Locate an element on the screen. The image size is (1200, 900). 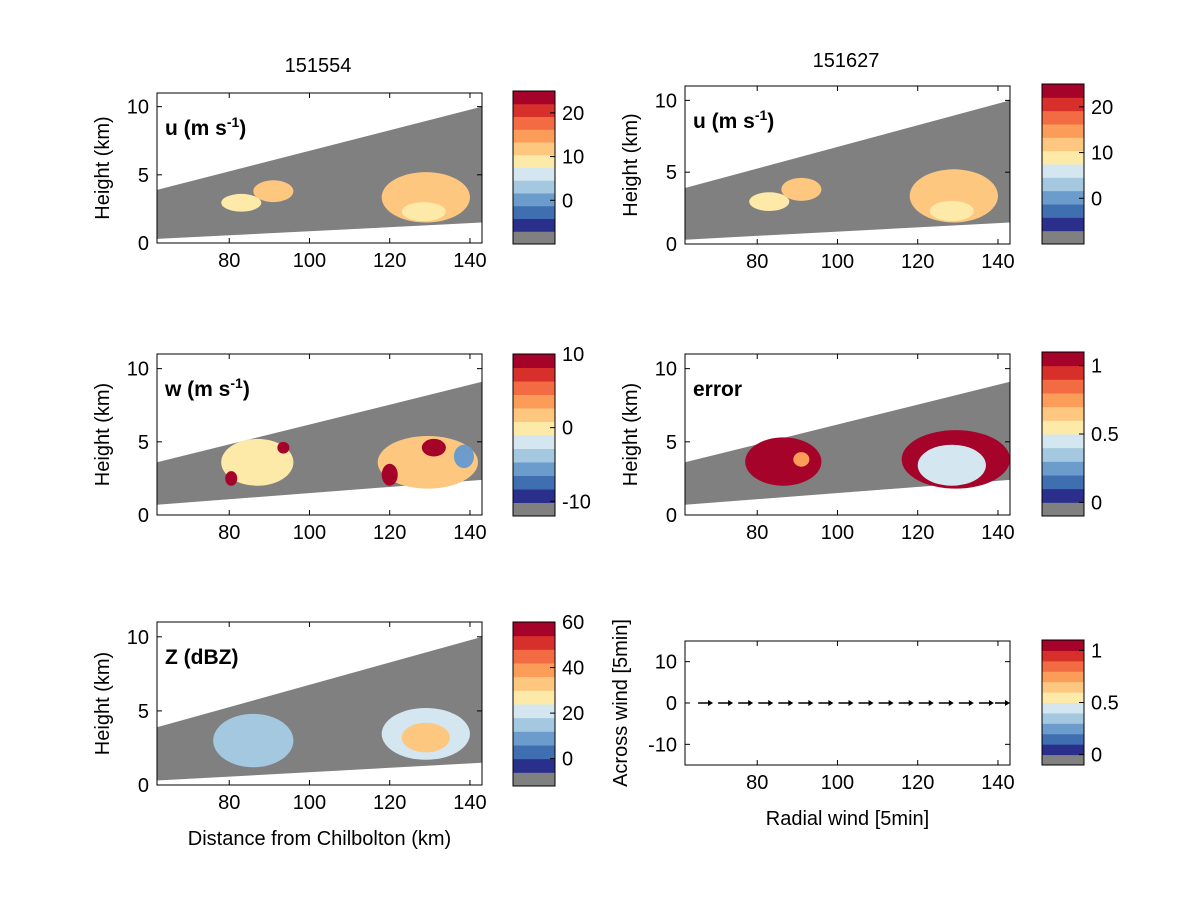
colorbar-tick-label: -10 is located at coordinates (576, 502).